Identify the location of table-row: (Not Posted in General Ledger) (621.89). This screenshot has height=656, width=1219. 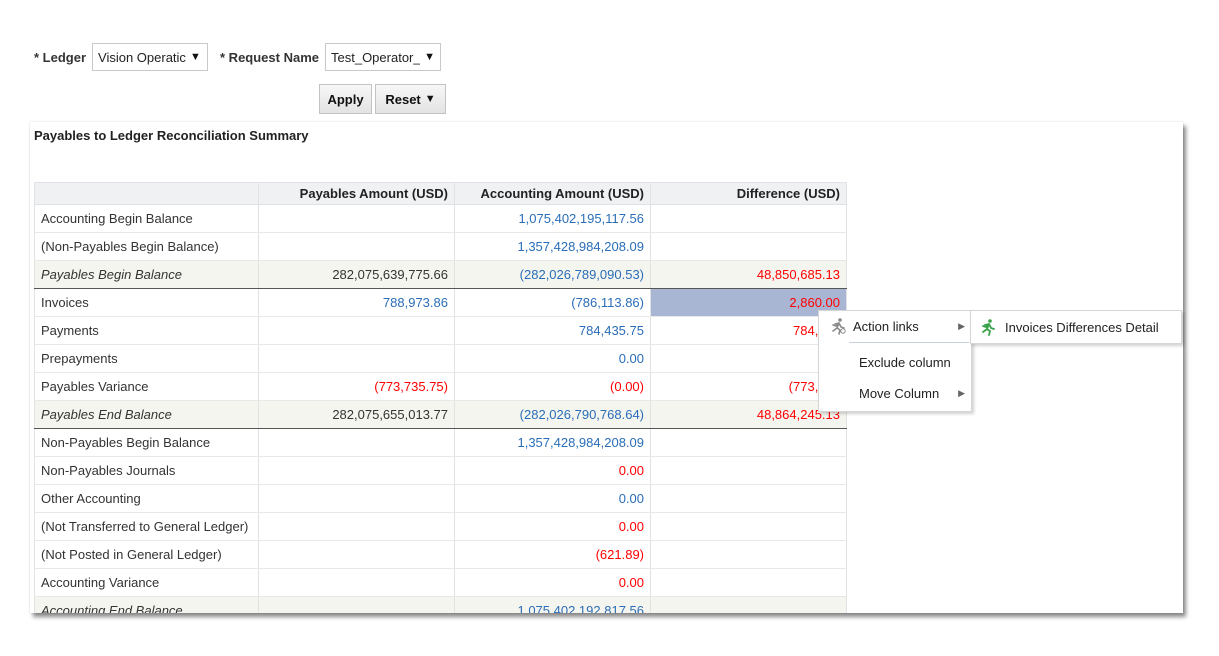
(440, 554).